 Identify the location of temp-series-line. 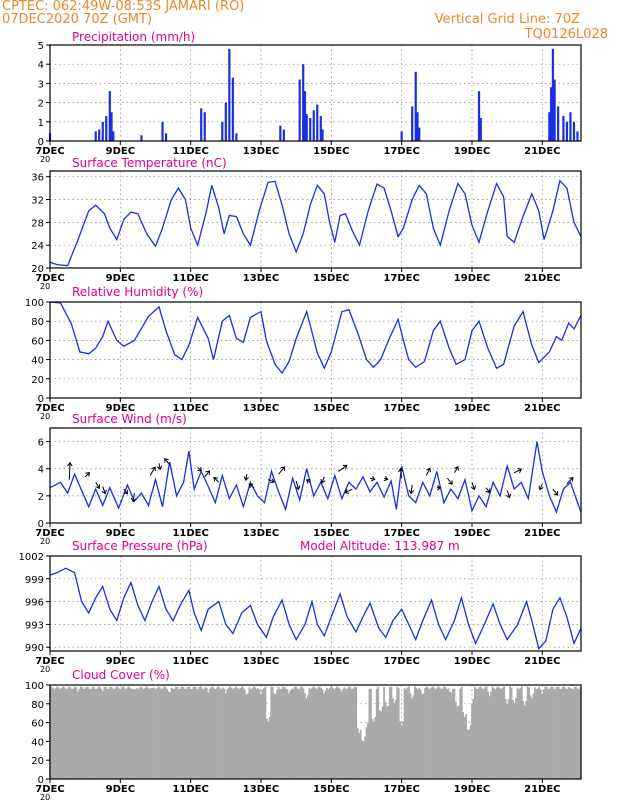
(315, 223).